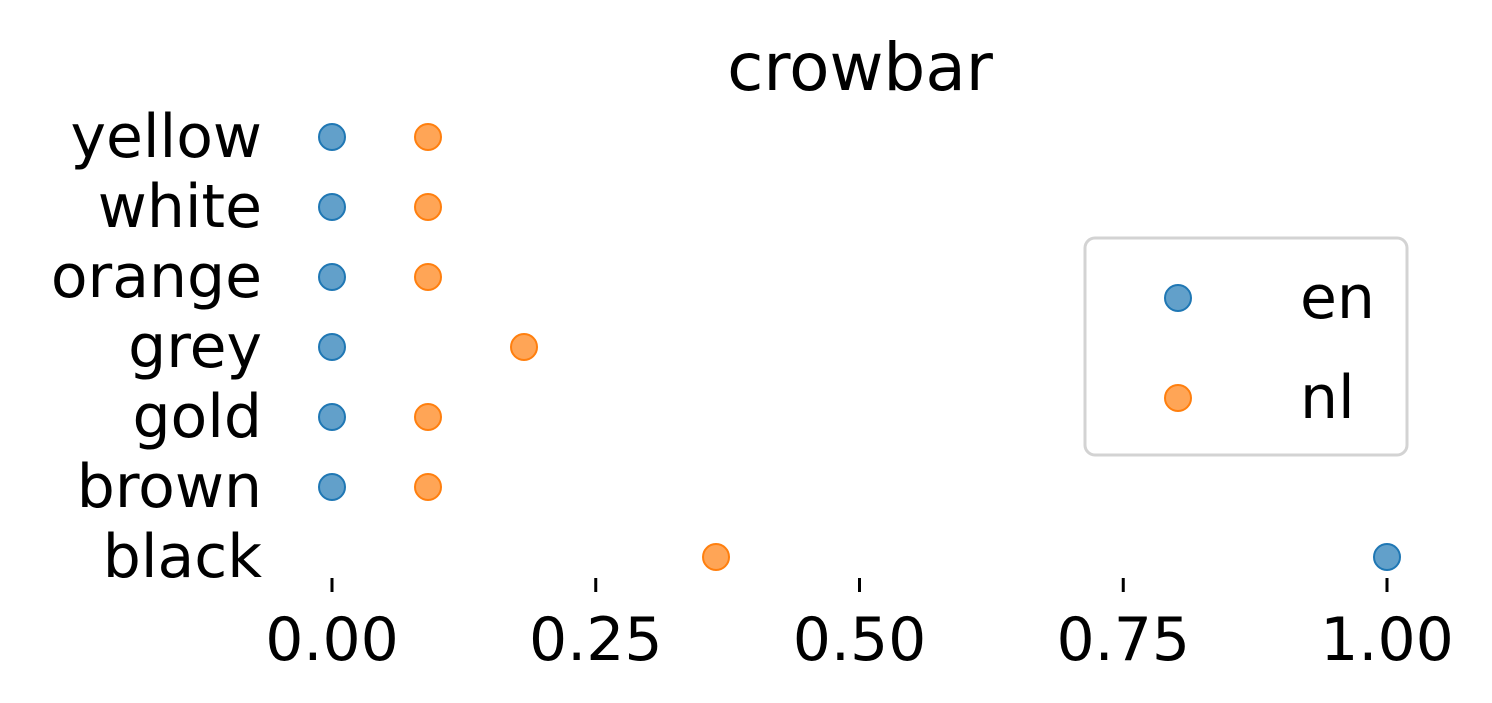 The image size is (1492, 703). I want to click on x-tick-label: 0.25, so click(596, 640).